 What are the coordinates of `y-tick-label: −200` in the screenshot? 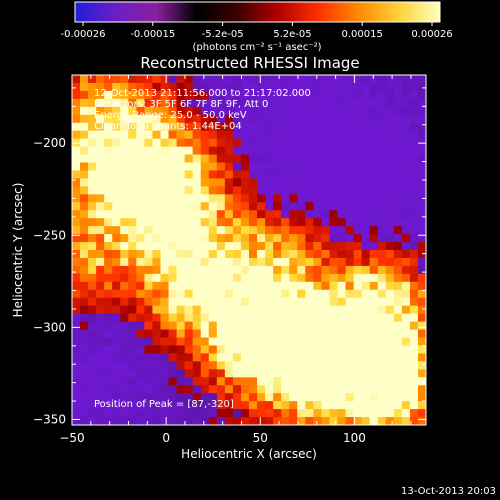 It's located at (49, 143).